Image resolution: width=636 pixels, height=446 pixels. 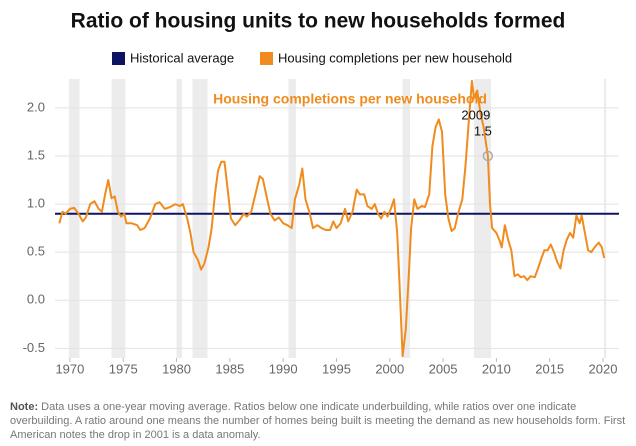 I want to click on y-tick-label: 2.0, so click(x=36, y=106).